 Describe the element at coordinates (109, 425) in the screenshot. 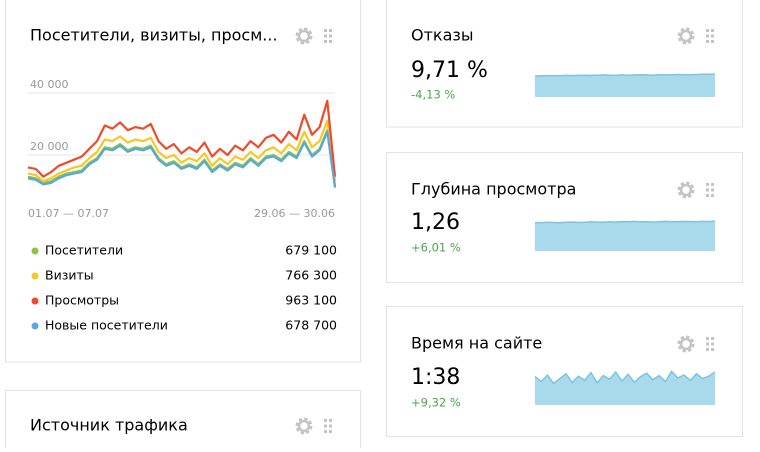

I see `widget-title: Источник трафика` at that location.